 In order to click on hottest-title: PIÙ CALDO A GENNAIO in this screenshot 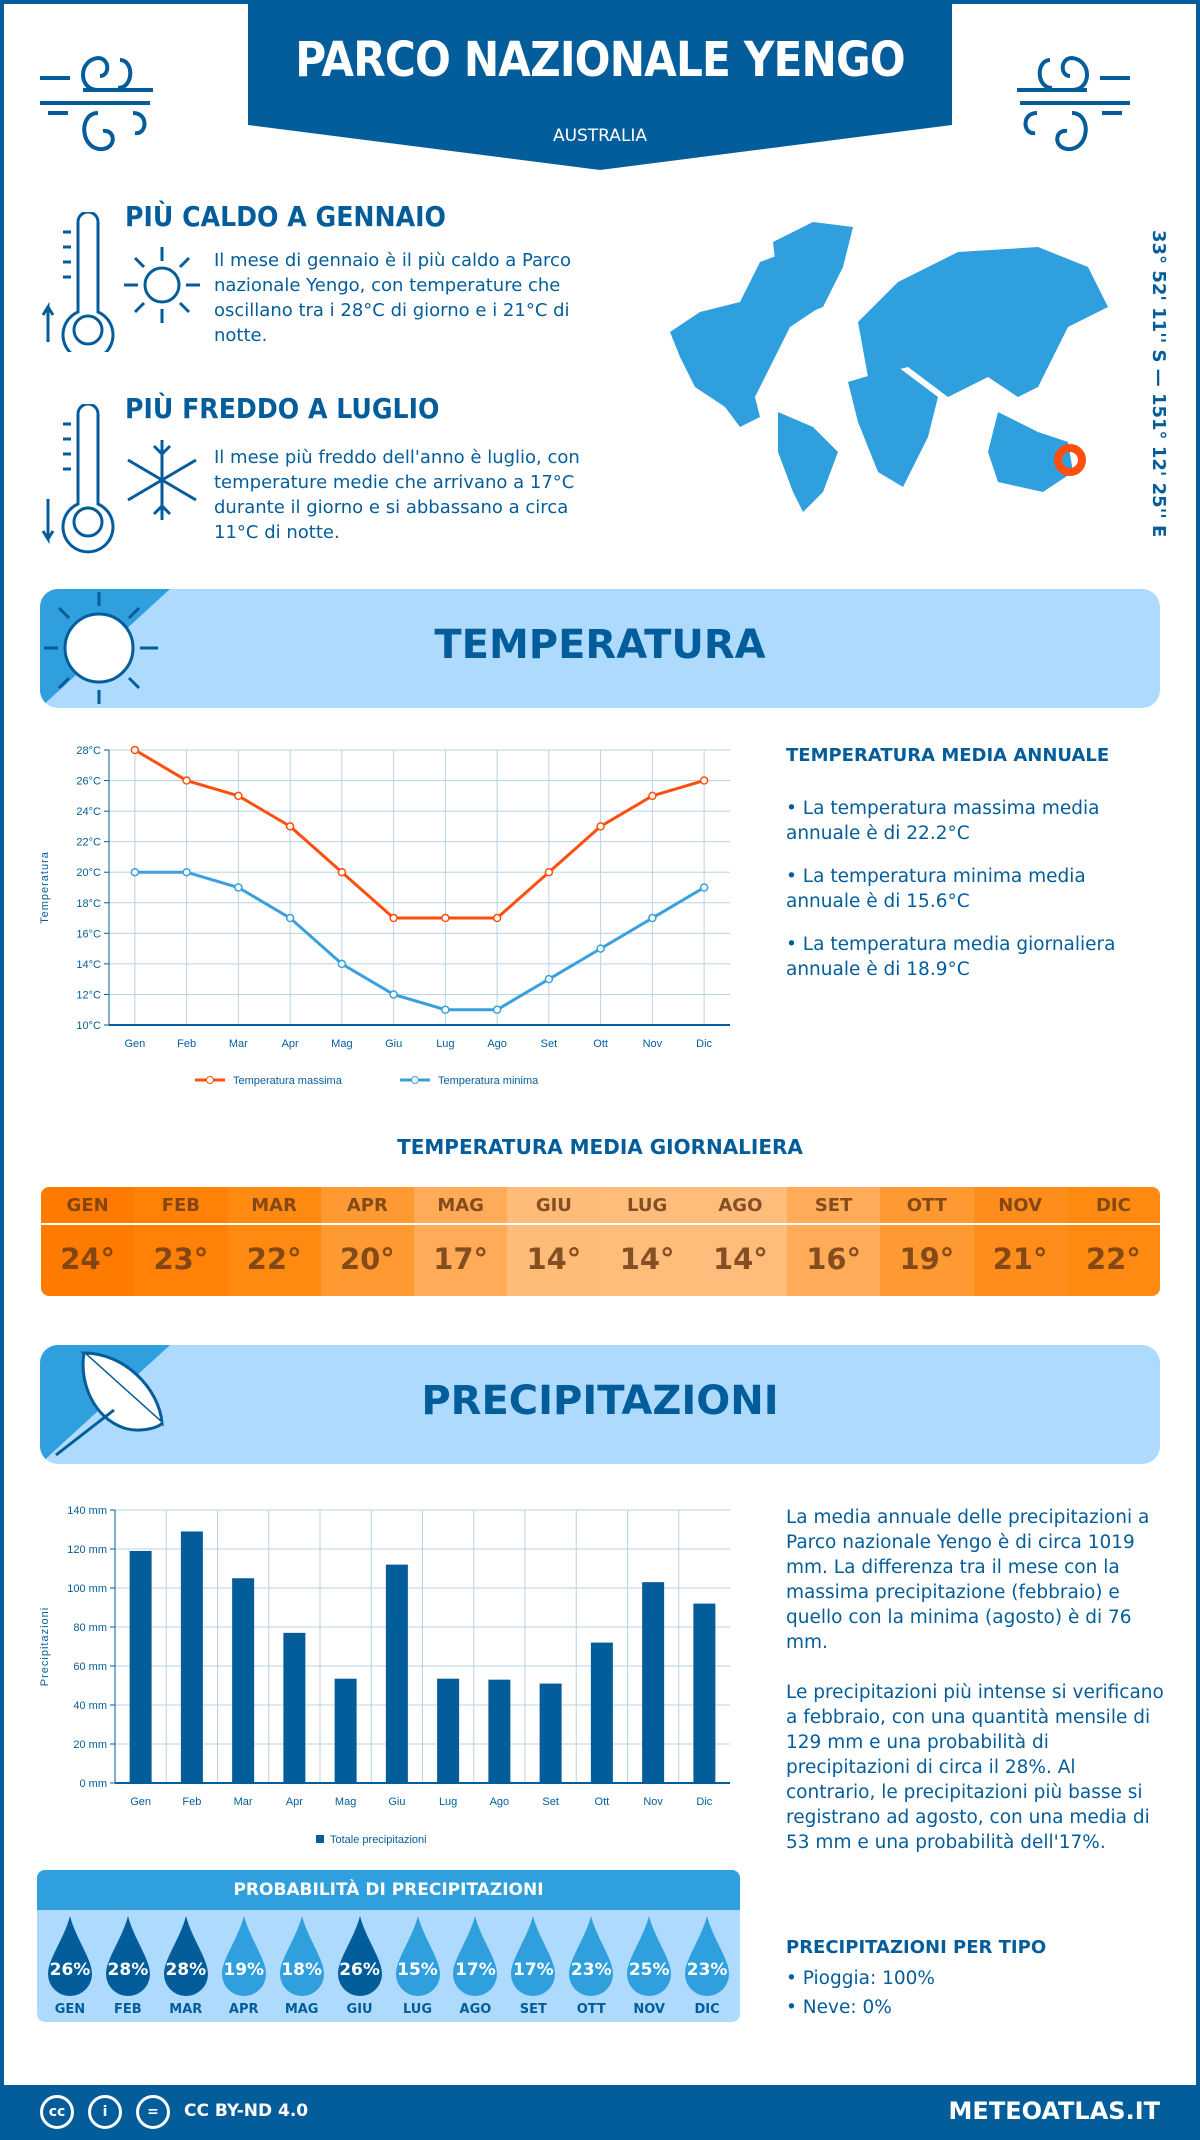, I will do `click(285, 216)`.